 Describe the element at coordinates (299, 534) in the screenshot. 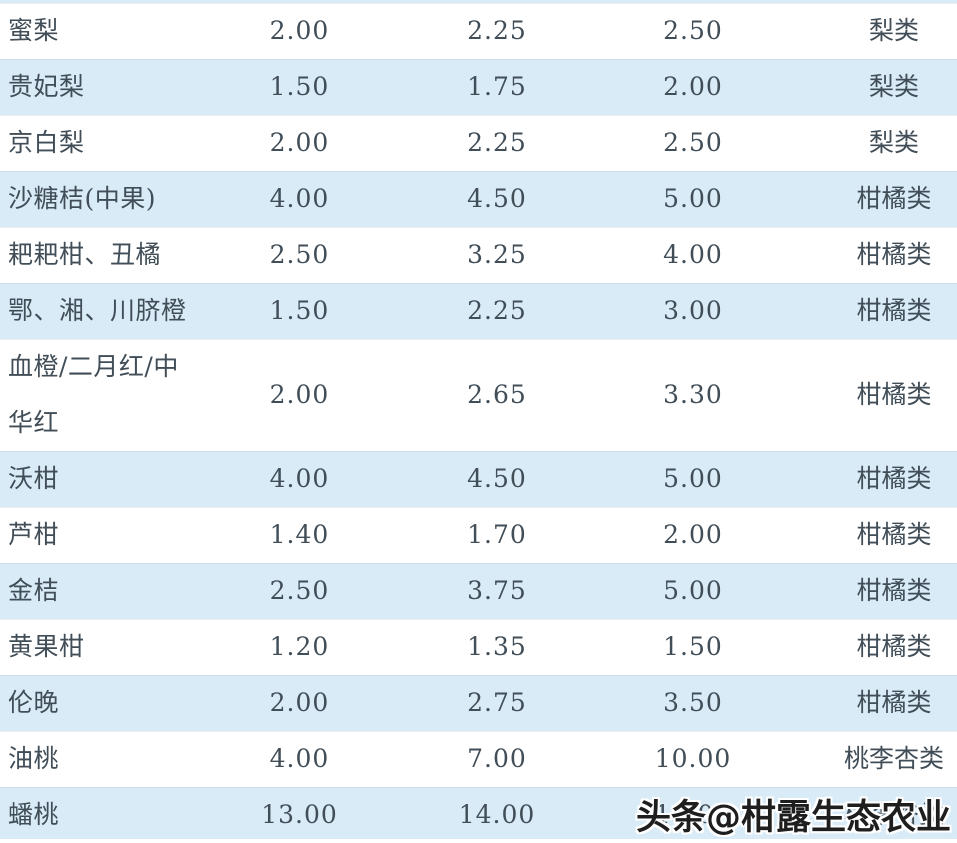

I see `price-1-cell: 1.40` at that location.